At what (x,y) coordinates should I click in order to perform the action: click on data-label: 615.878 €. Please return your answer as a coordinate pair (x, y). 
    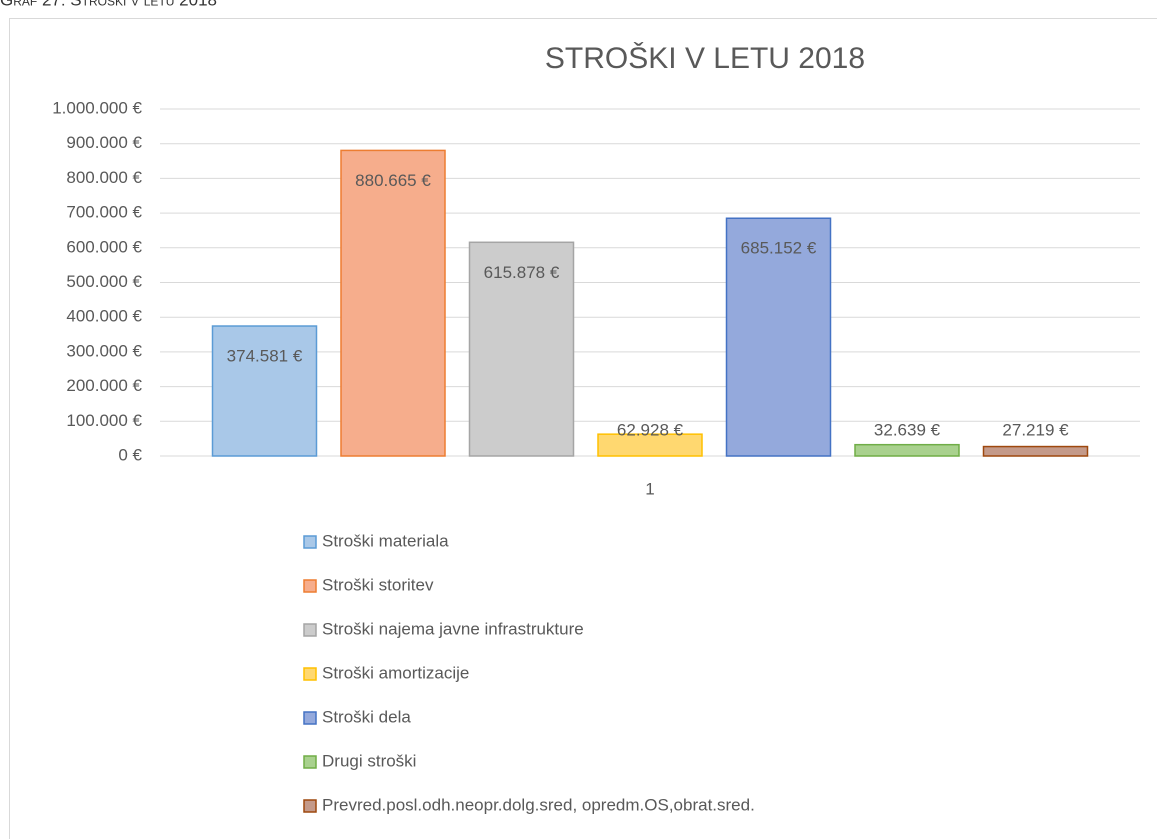
    Looking at the image, I should click on (522, 272).